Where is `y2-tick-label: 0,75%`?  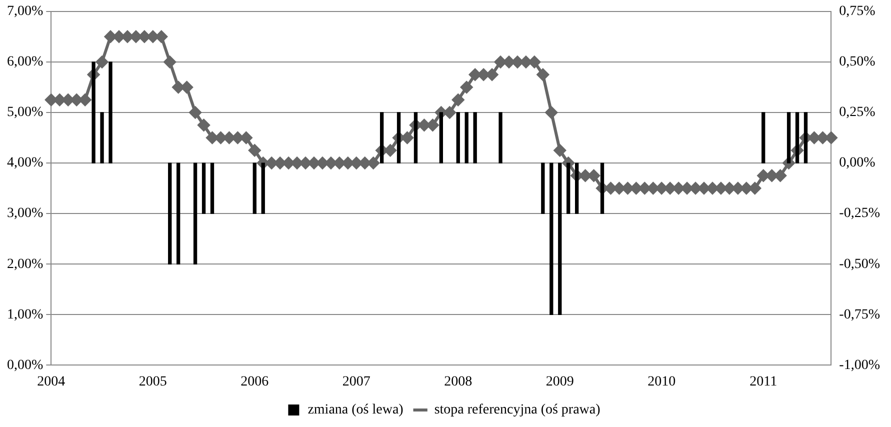 y2-tick-label: 0,75% is located at coordinates (857, 12).